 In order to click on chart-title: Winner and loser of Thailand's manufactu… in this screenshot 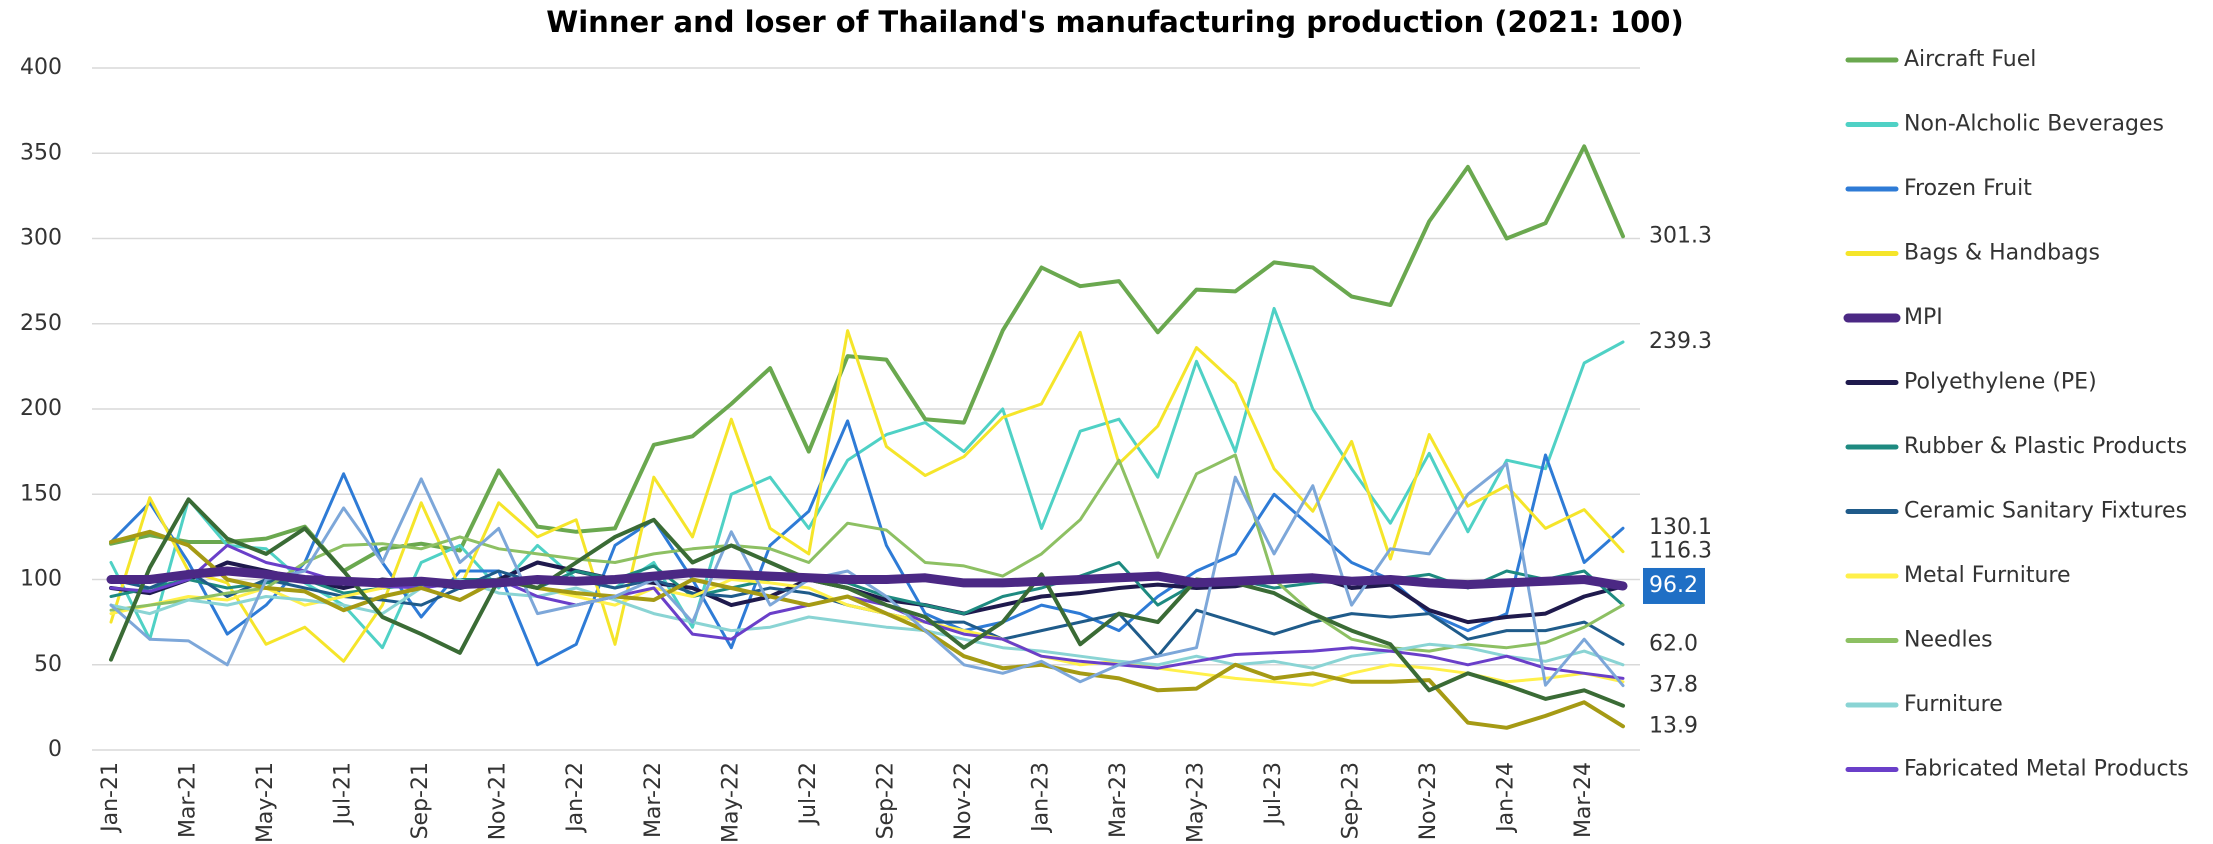, I will do `click(1114, 22)`.